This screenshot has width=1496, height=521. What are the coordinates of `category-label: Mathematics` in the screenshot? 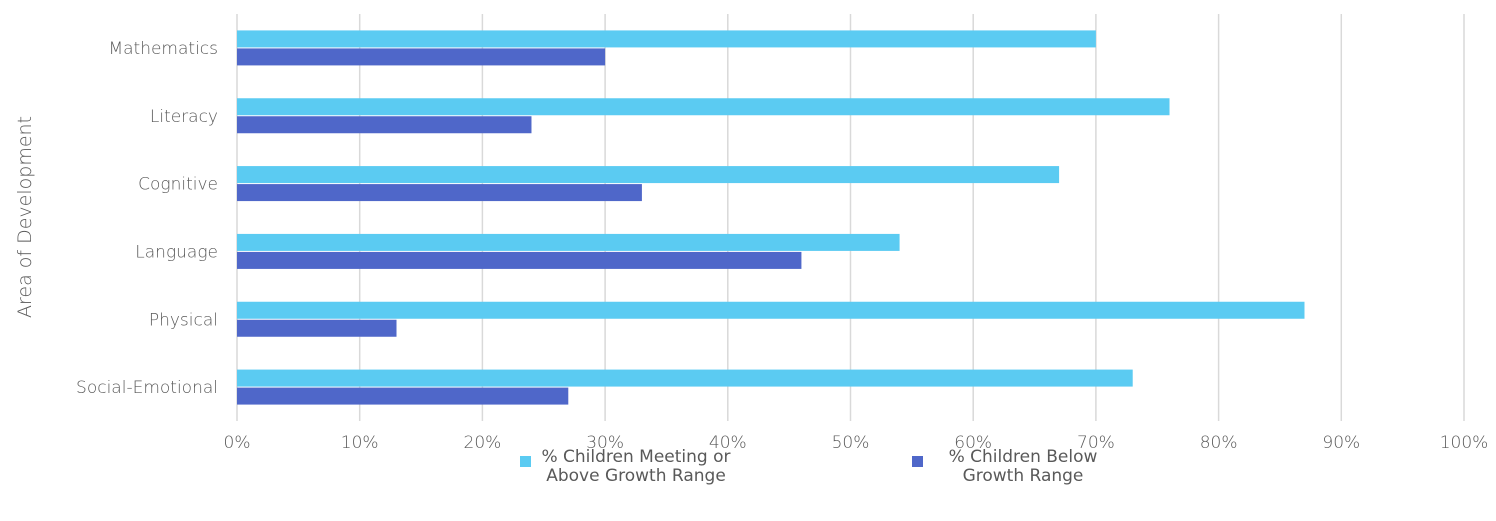 It's located at (163, 49).